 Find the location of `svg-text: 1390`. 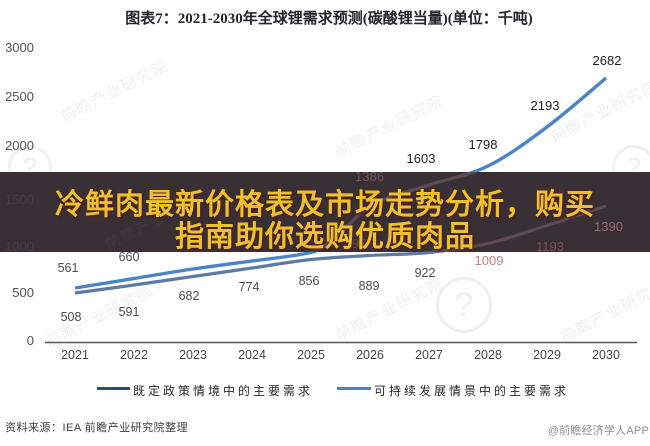

svg-text: 1390 is located at coordinates (608, 226).